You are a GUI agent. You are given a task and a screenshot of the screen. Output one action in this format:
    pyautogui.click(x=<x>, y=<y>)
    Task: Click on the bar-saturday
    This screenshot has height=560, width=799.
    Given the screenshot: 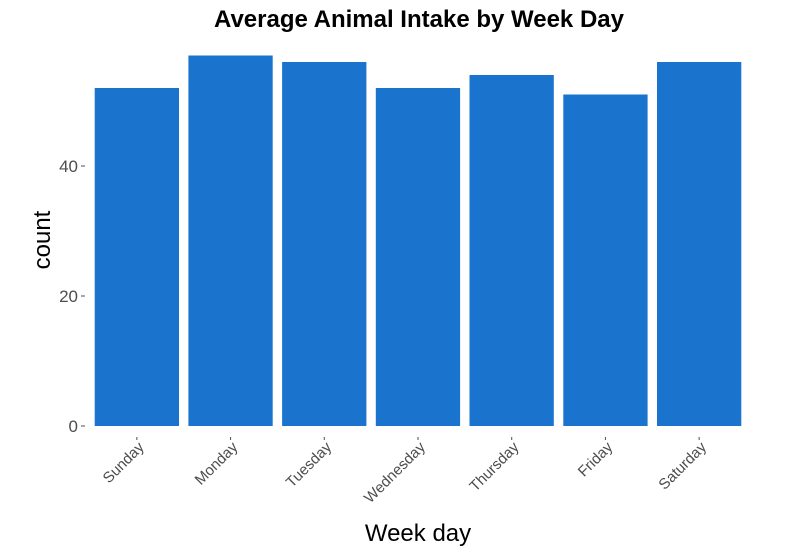 What is the action you would take?
    pyautogui.click(x=699, y=244)
    